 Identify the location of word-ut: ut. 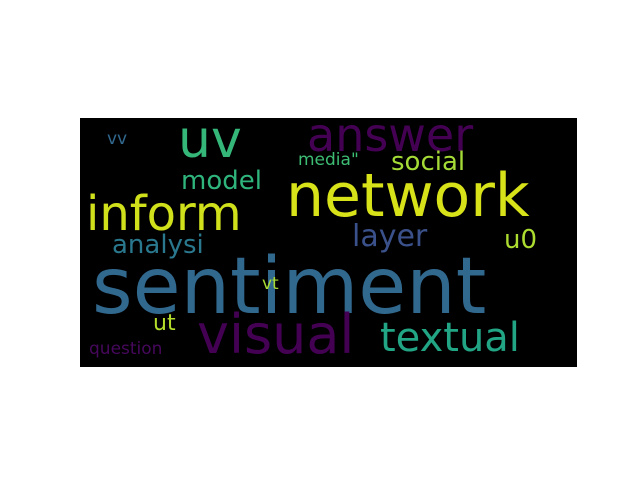
(164, 323).